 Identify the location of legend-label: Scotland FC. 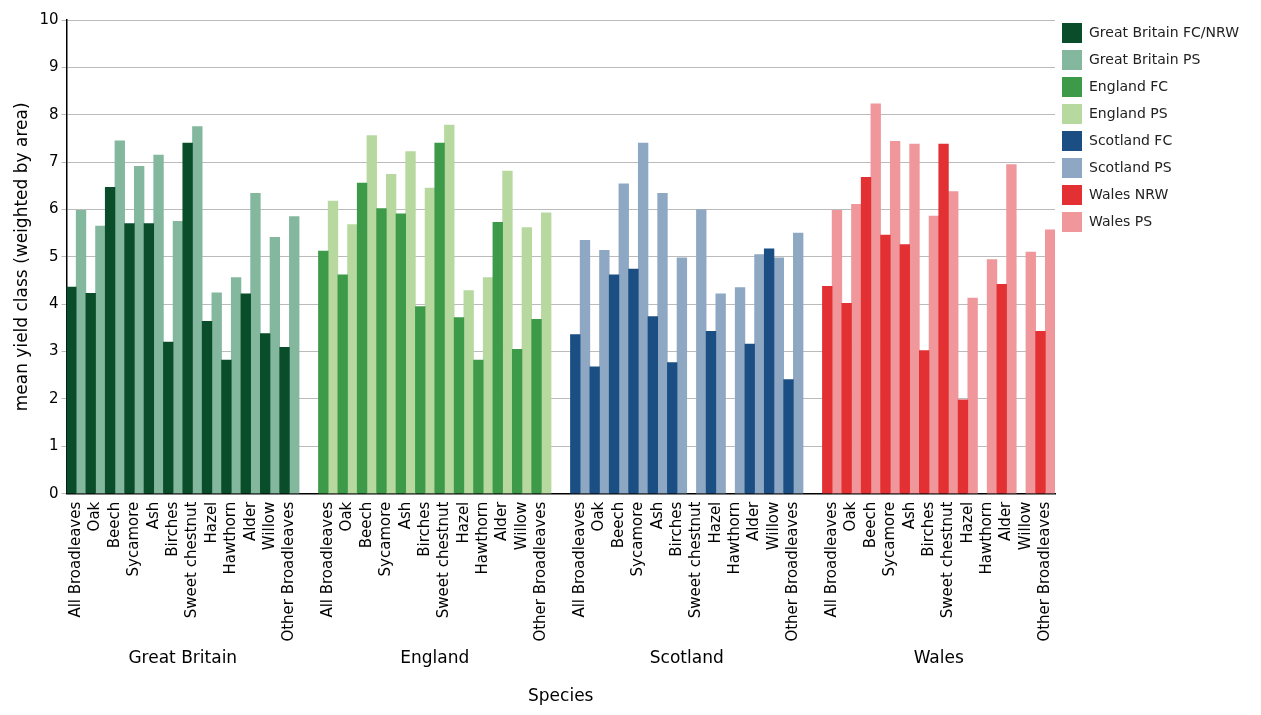
(1131, 139).